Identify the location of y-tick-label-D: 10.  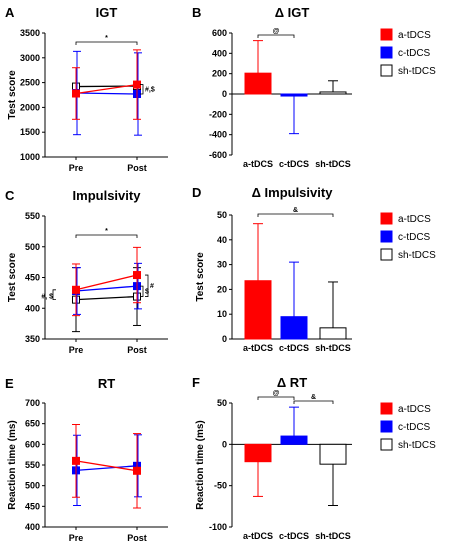
(222, 314).